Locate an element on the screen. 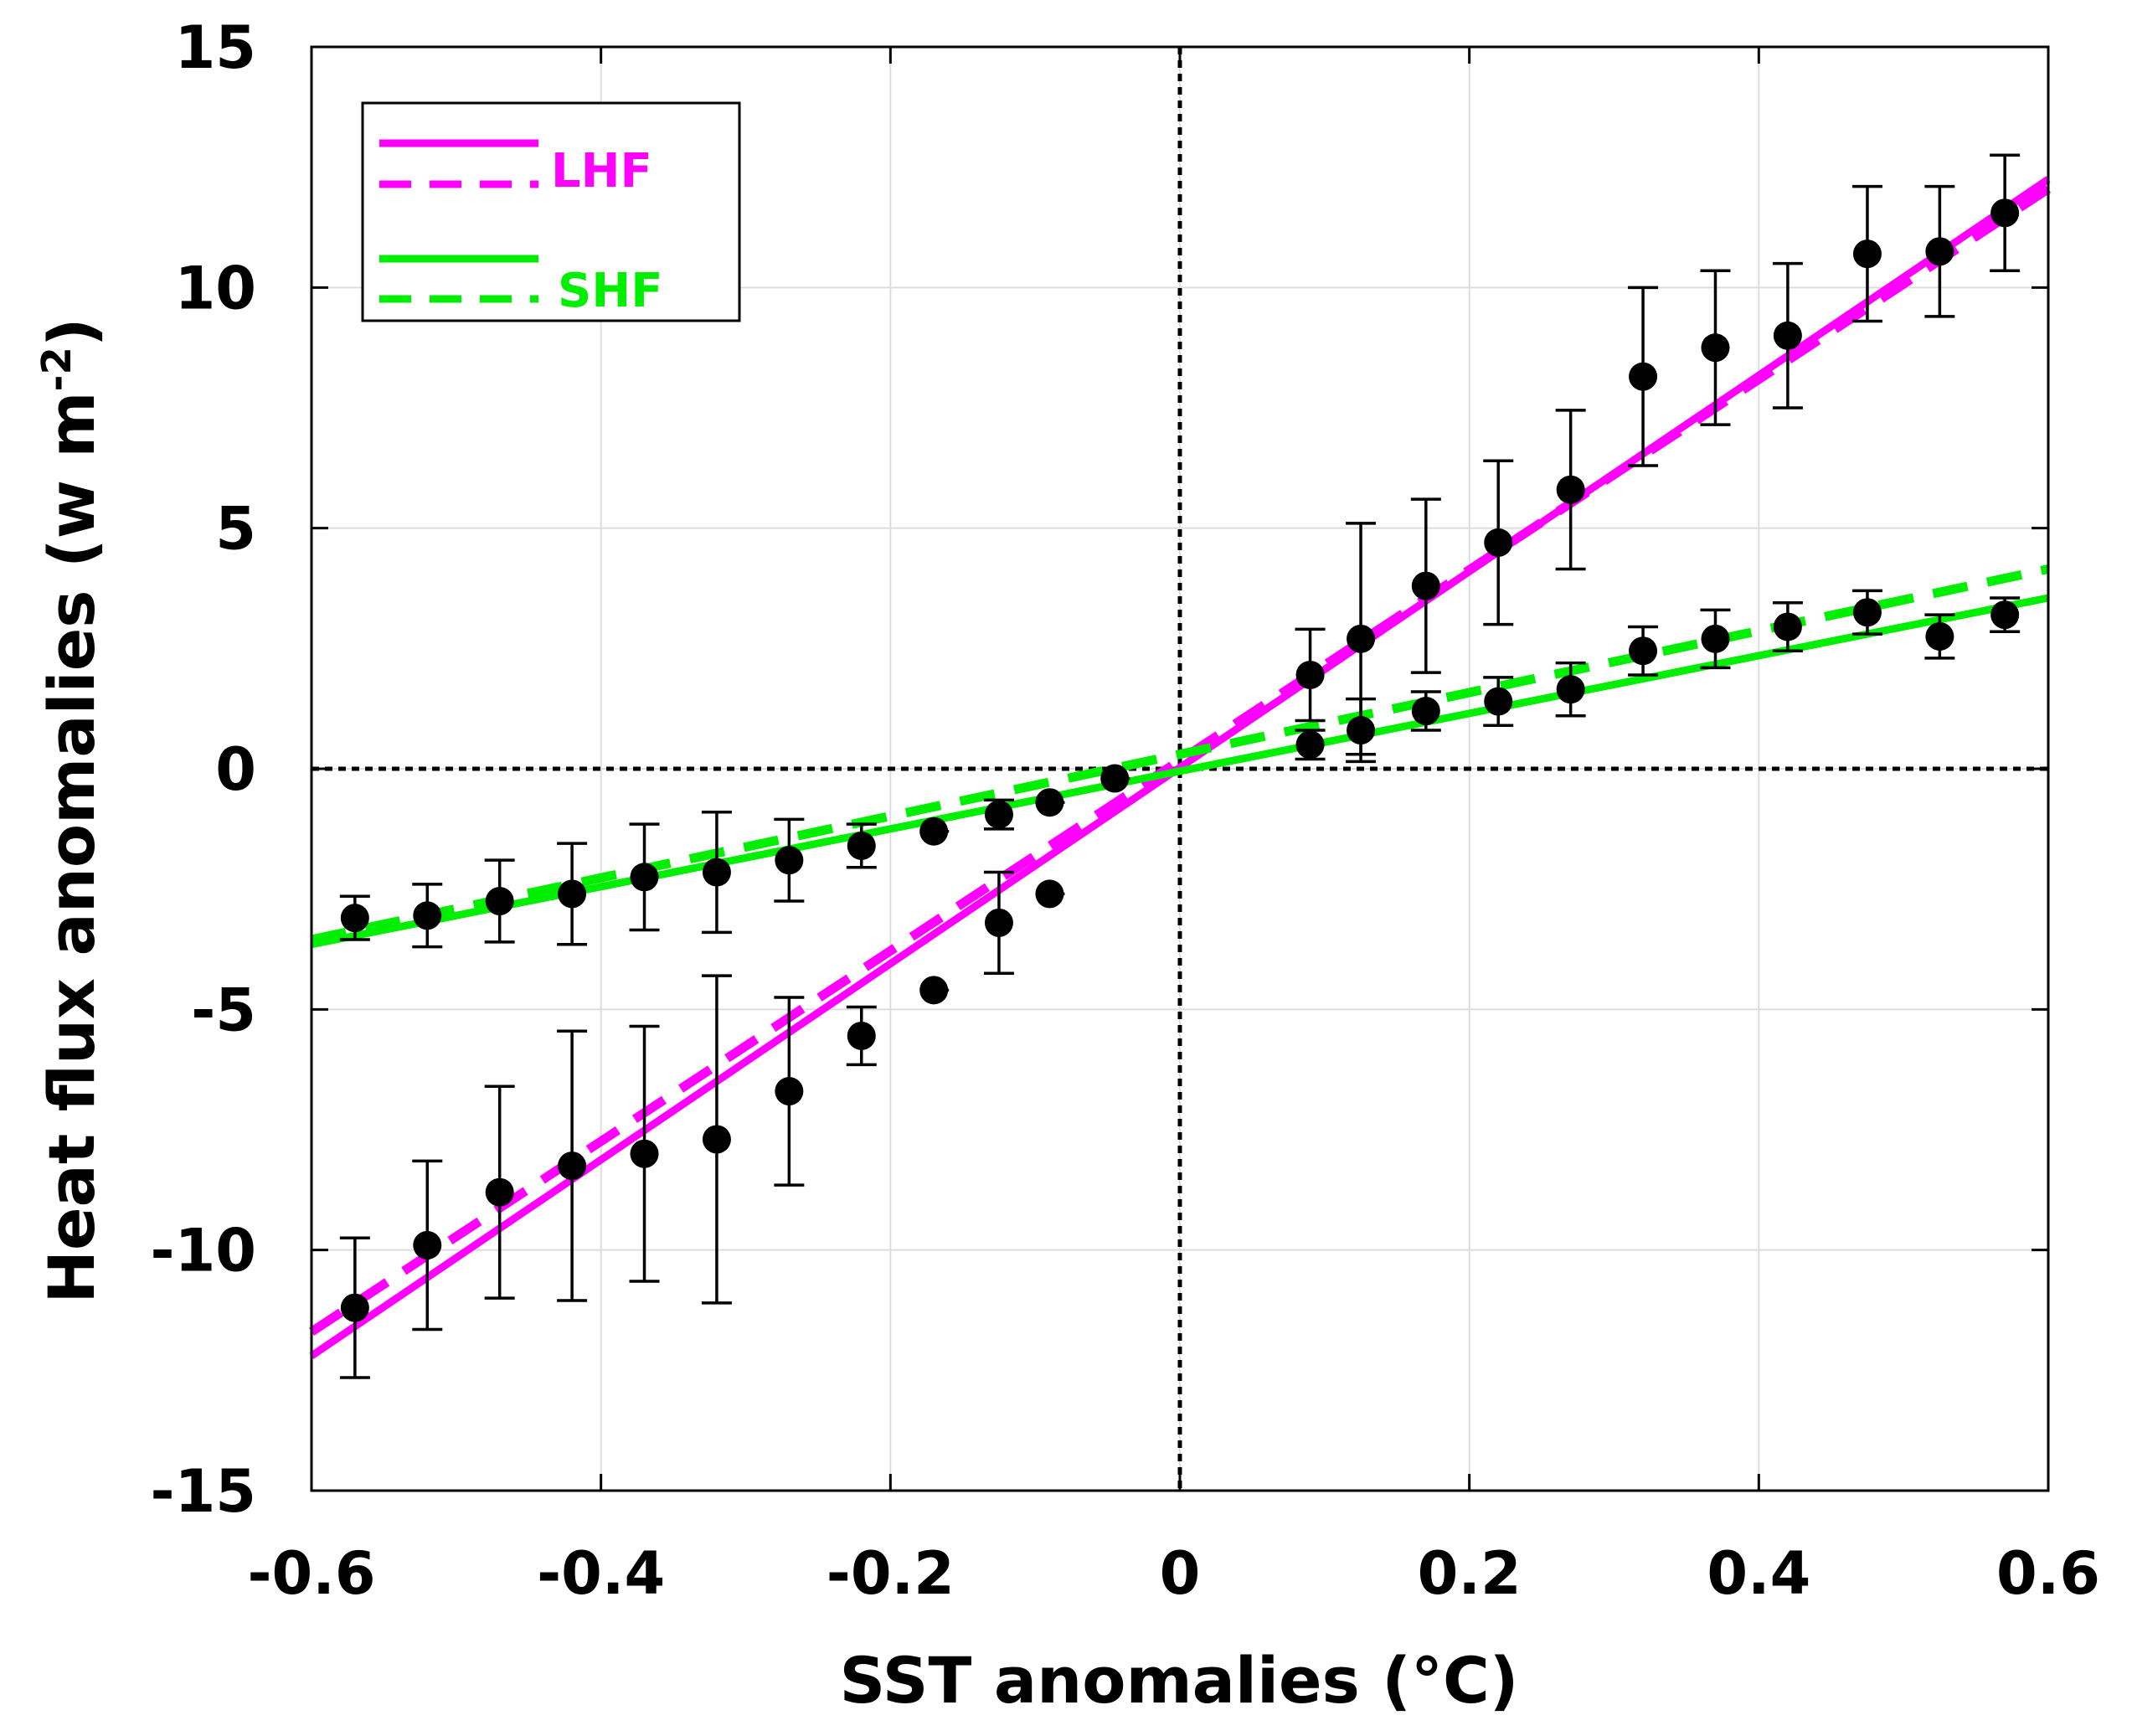 Image resolution: width=2132 pixels, height=1736 pixels. y-axis-title: Heat flux anomalies (w m-2) is located at coordinates (71, 810).